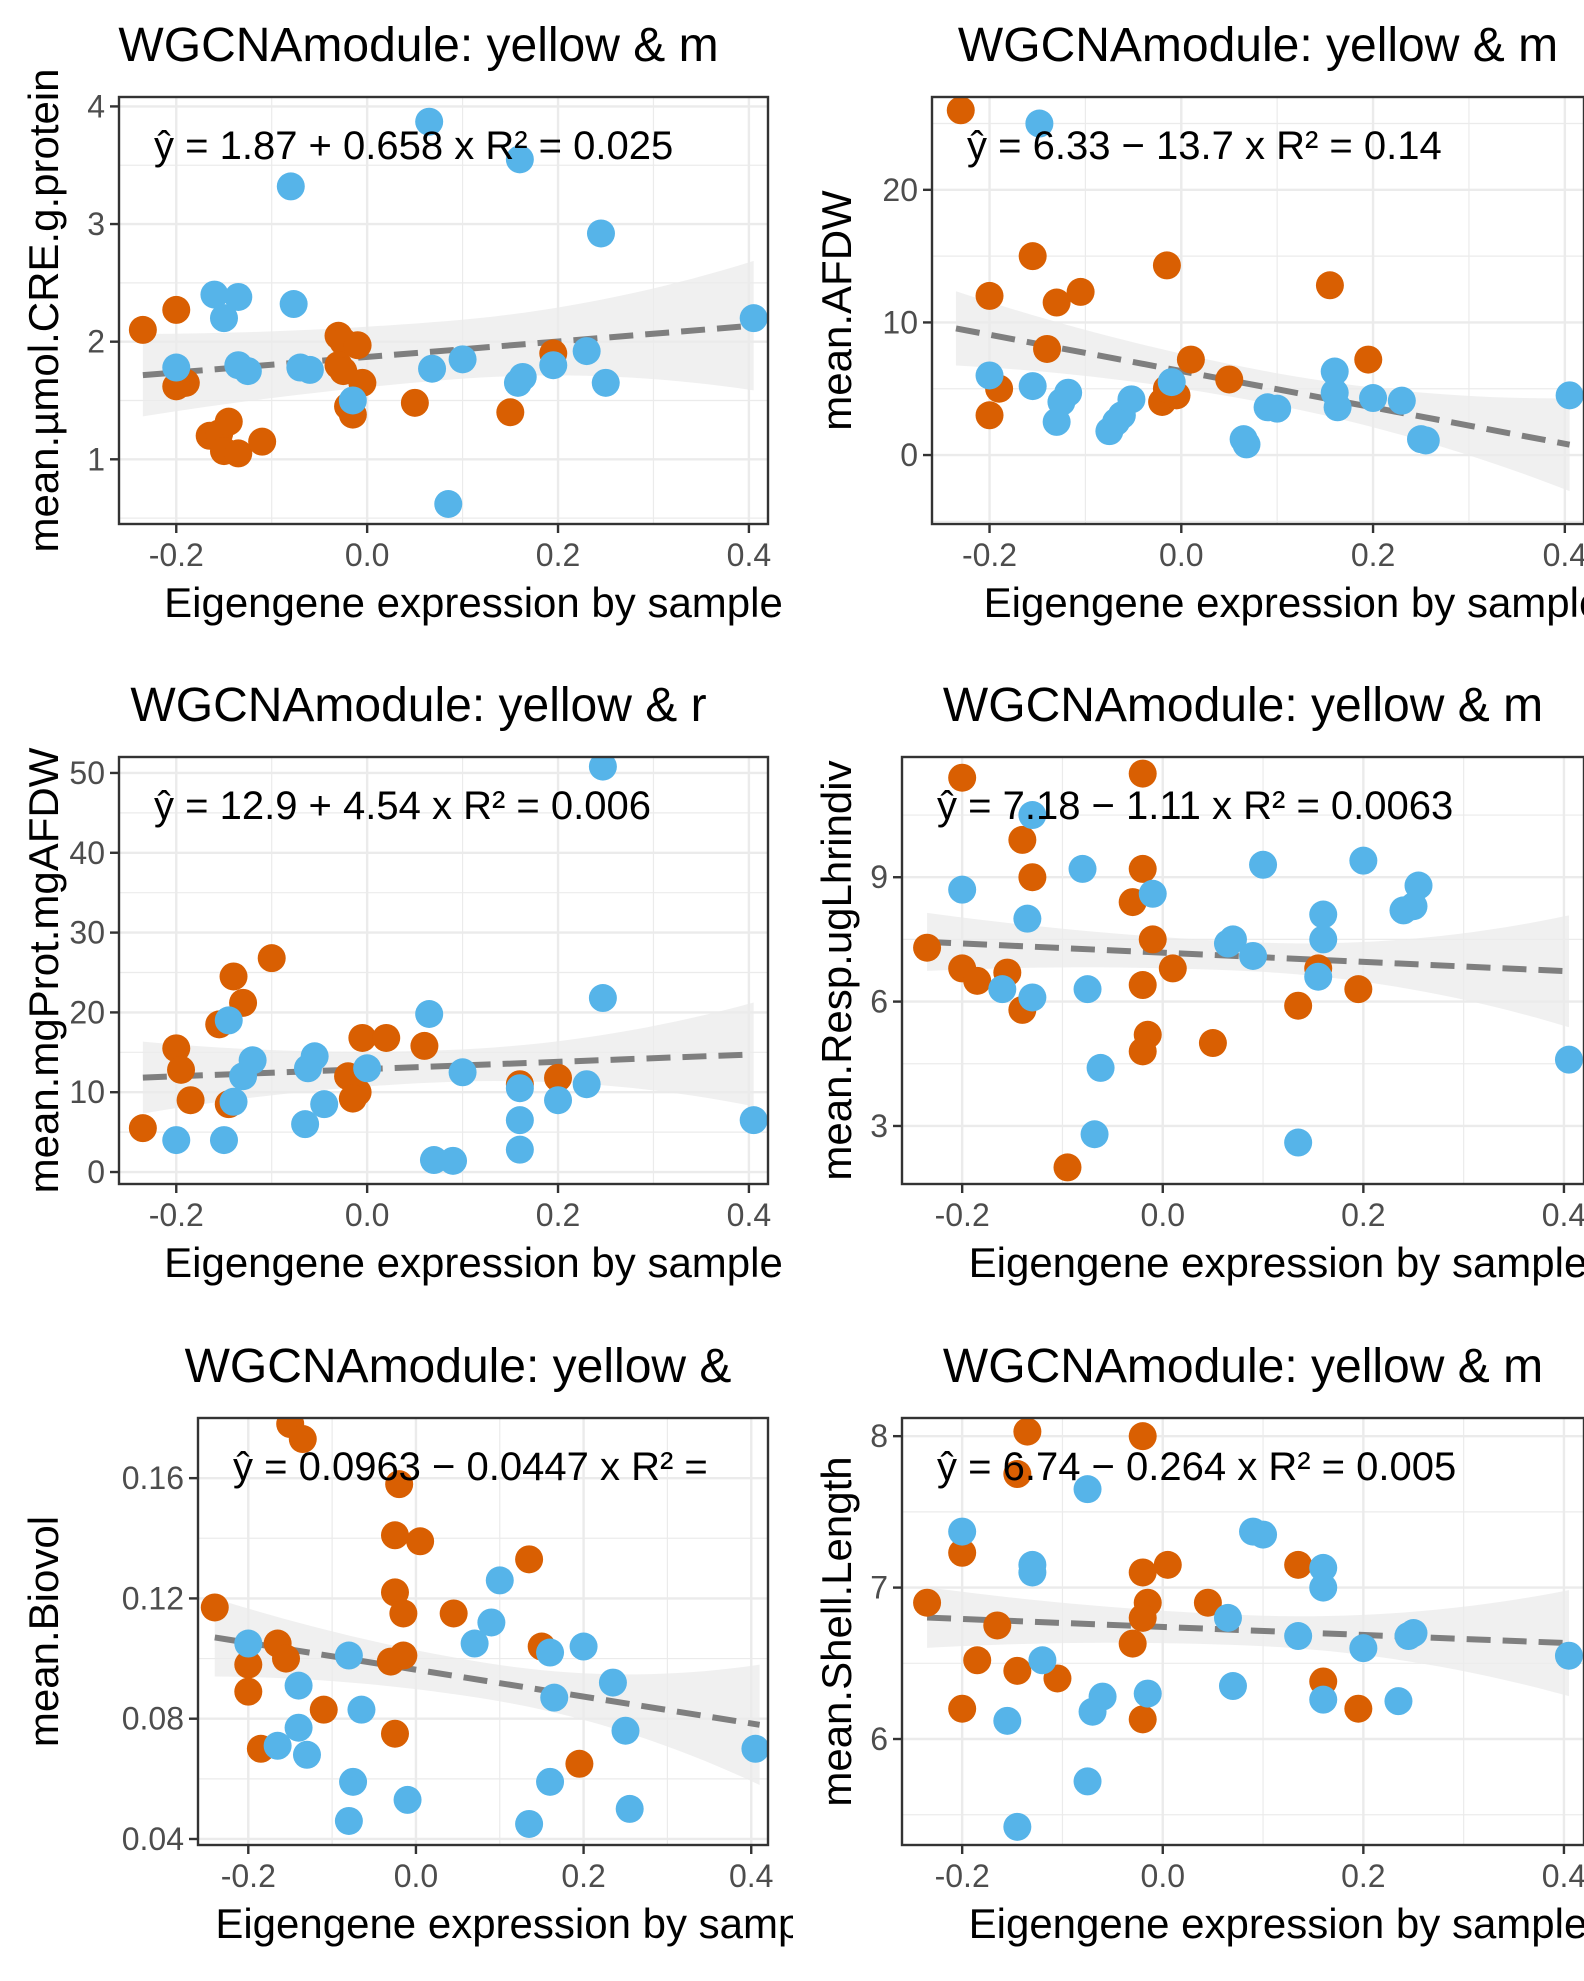  What do you see at coordinates (836, 1631) in the screenshot?
I see `y-axis-label: mean.Shell.Length` at bounding box center [836, 1631].